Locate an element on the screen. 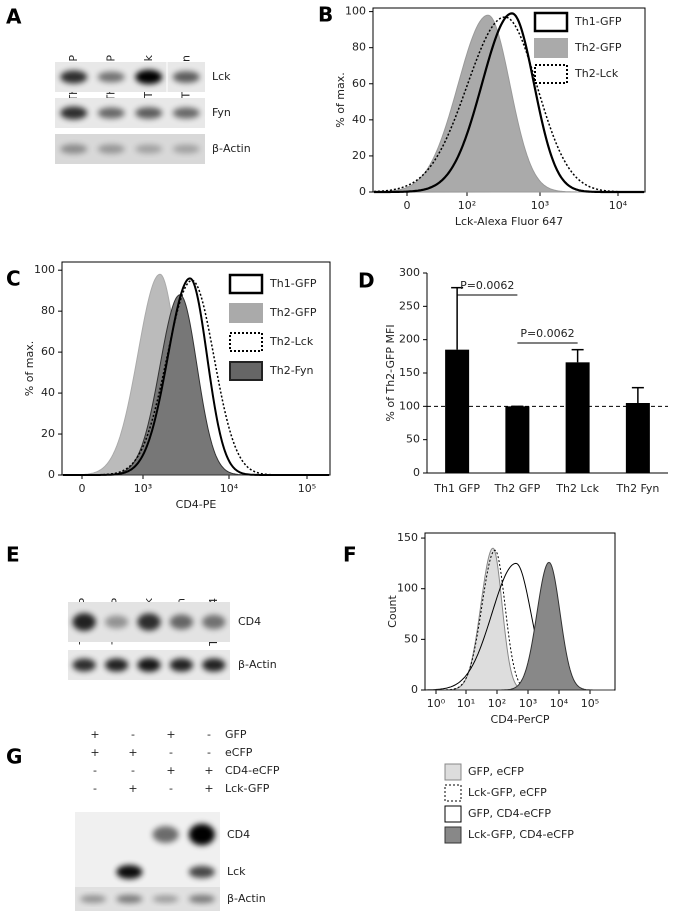 This screenshot has height=913, width=675. legend-label: GFP, eCFP is located at coordinates (496, 771).